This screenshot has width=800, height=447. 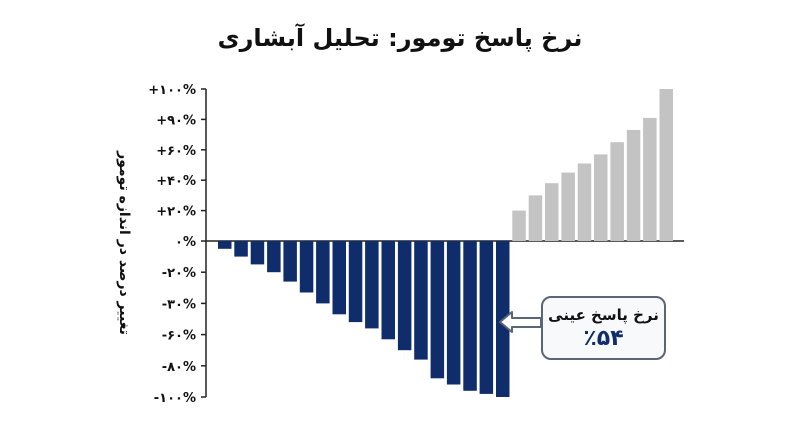 What do you see at coordinates (179, 273) in the screenshot?
I see `y-tick-label: -۲۰%` at bounding box center [179, 273].